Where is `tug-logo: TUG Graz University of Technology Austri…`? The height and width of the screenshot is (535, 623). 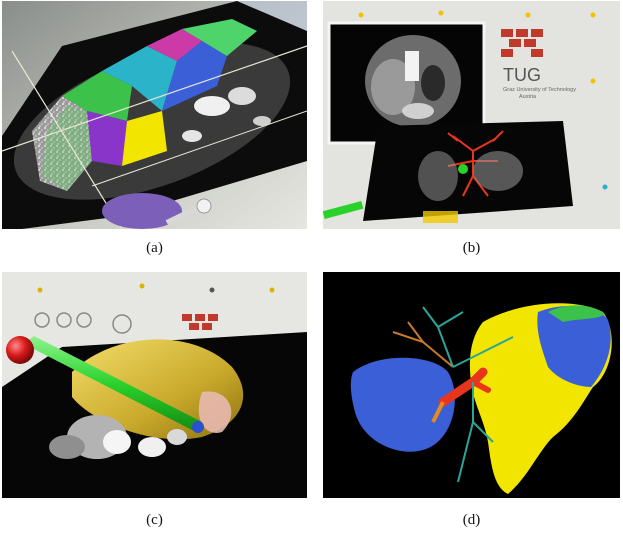 tug-logo: TUG Graz University of Technology Austri… is located at coordinates (538, 64).